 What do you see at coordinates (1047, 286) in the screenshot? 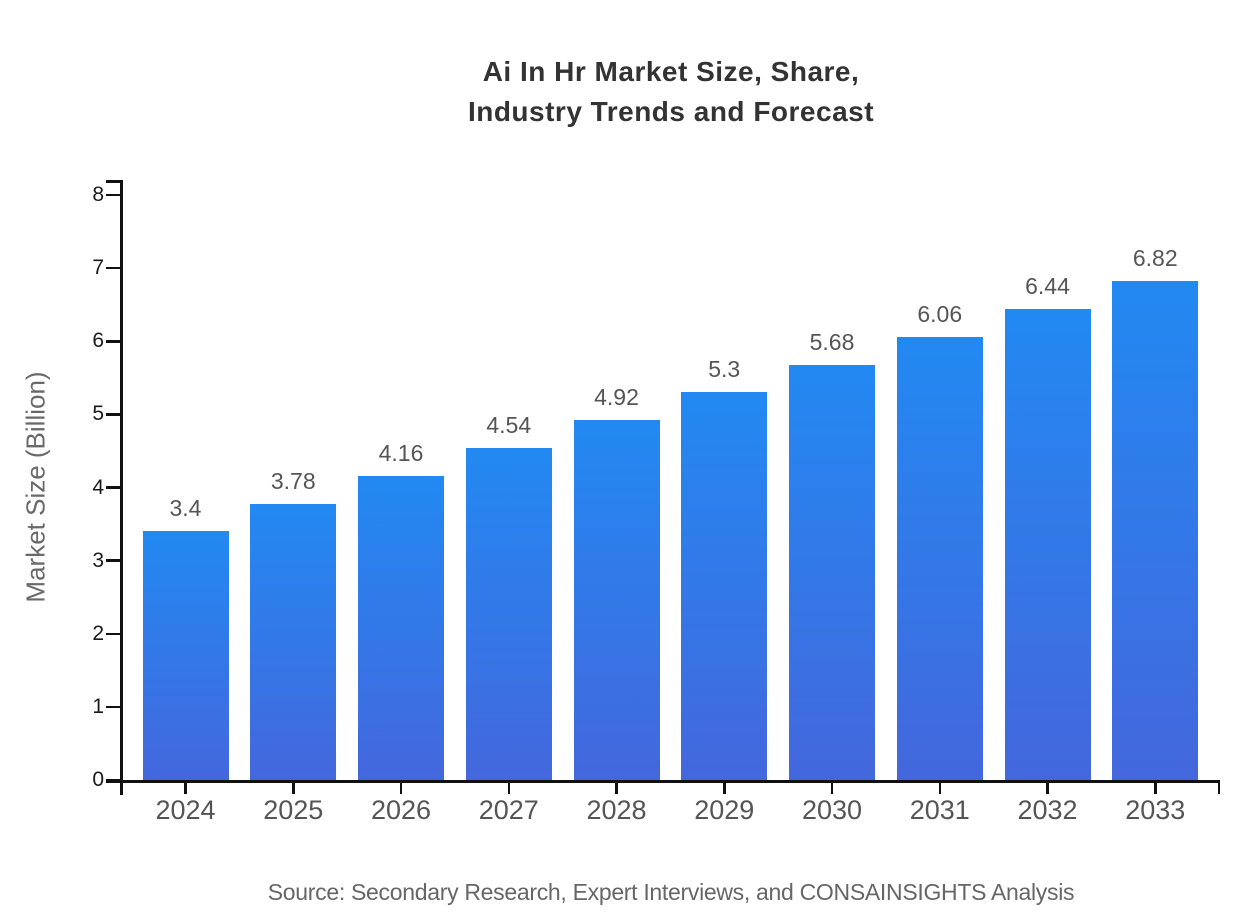
I see `bar-value-label: 6.44` at bounding box center [1047, 286].